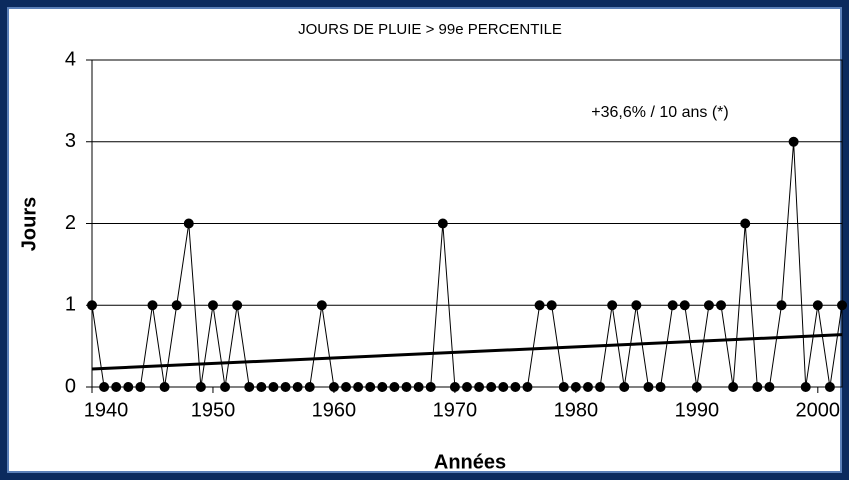 This screenshot has width=849, height=480. What do you see at coordinates (334, 410) in the screenshot?
I see `x-tick-label: 1960` at bounding box center [334, 410].